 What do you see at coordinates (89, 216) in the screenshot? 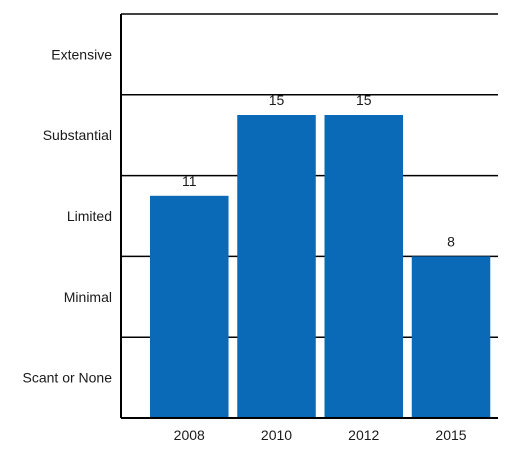
I see `y-band-label: Limited` at bounding box center [89, 216].